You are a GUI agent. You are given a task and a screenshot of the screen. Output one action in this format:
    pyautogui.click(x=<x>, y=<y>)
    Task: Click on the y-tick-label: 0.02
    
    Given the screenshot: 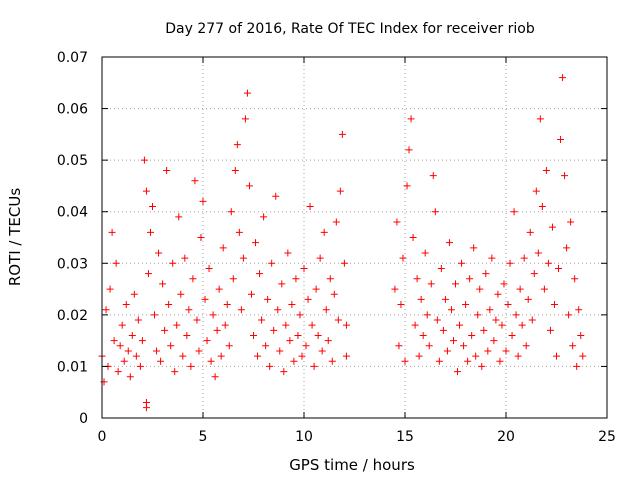 What is the action you would take?
    pyautogui.click(x=72, y=316)
    